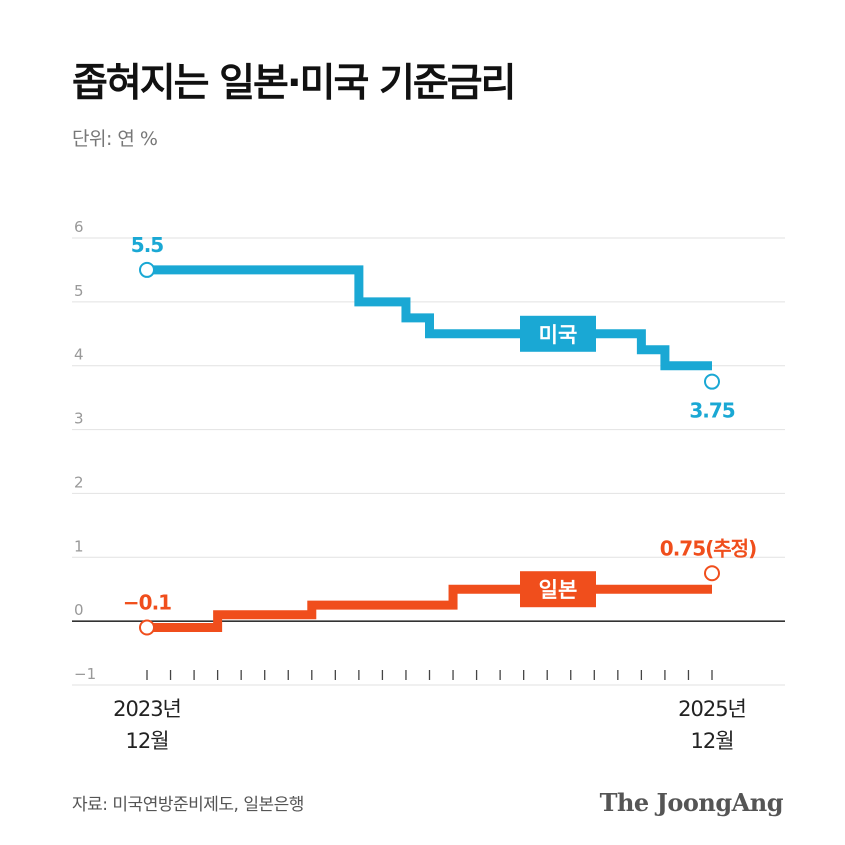  What do you see at coordinates (79, 355) in the screenshot?
I see `y-tick-label: 4` at bounding box center [79, 355].